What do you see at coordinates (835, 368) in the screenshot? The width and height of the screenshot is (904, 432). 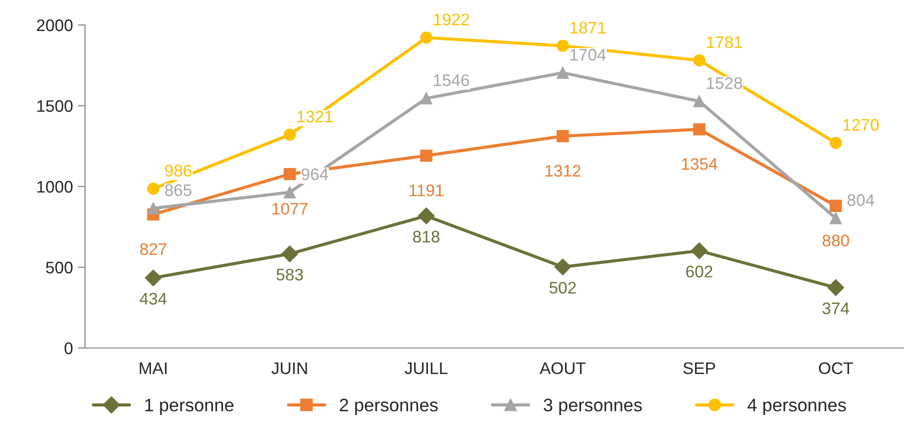 I see `x-tick-label: OCT` at bounding box center [835, 368].